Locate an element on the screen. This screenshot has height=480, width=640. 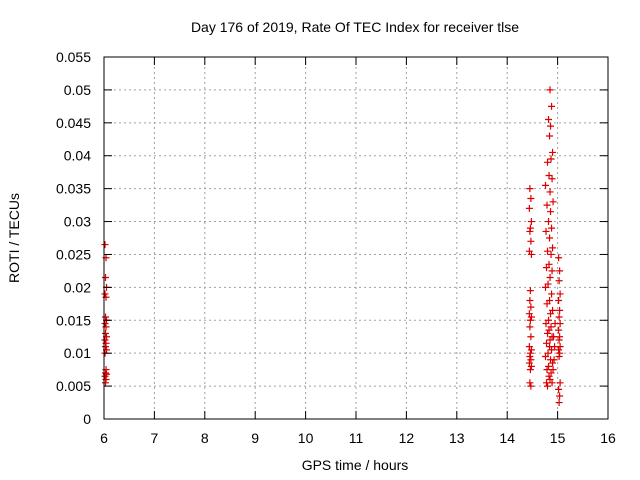
x-axis-label: GPS time / hours is located at coordinates (355, 465).